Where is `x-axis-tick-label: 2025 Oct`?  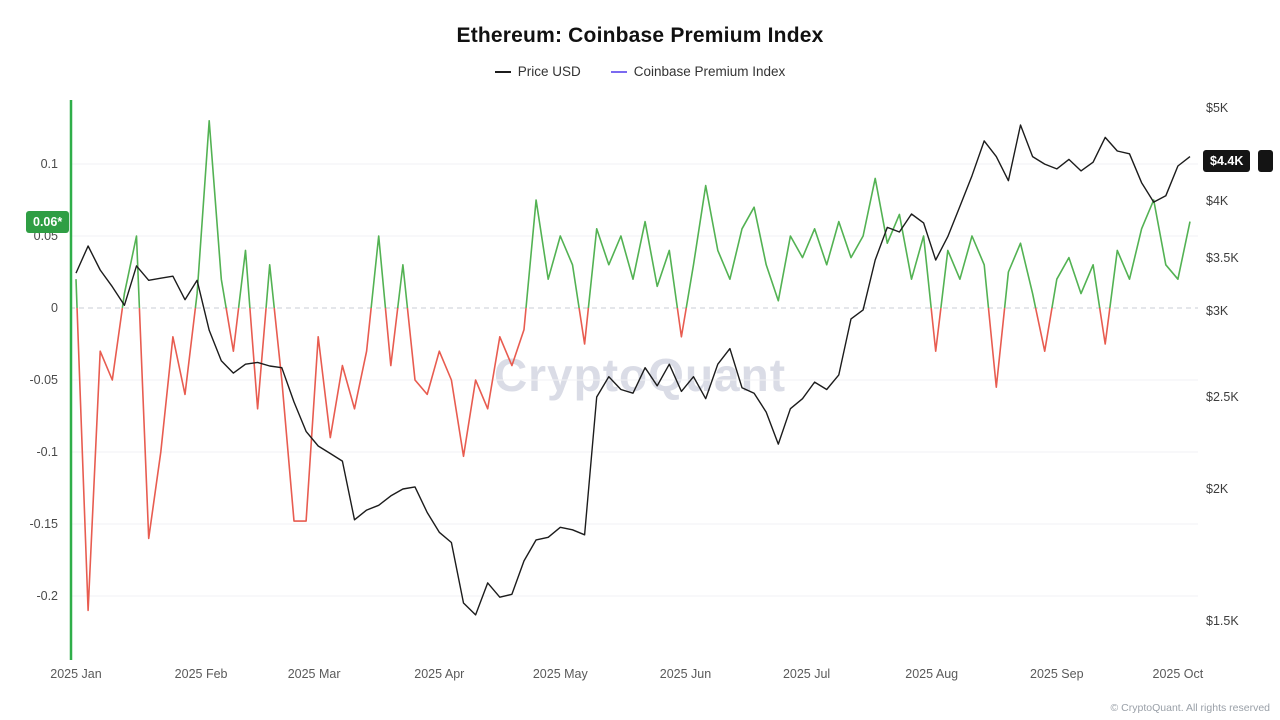 x-axis-tick-label: 2025 Oct is located at coordinates (1178, 674).